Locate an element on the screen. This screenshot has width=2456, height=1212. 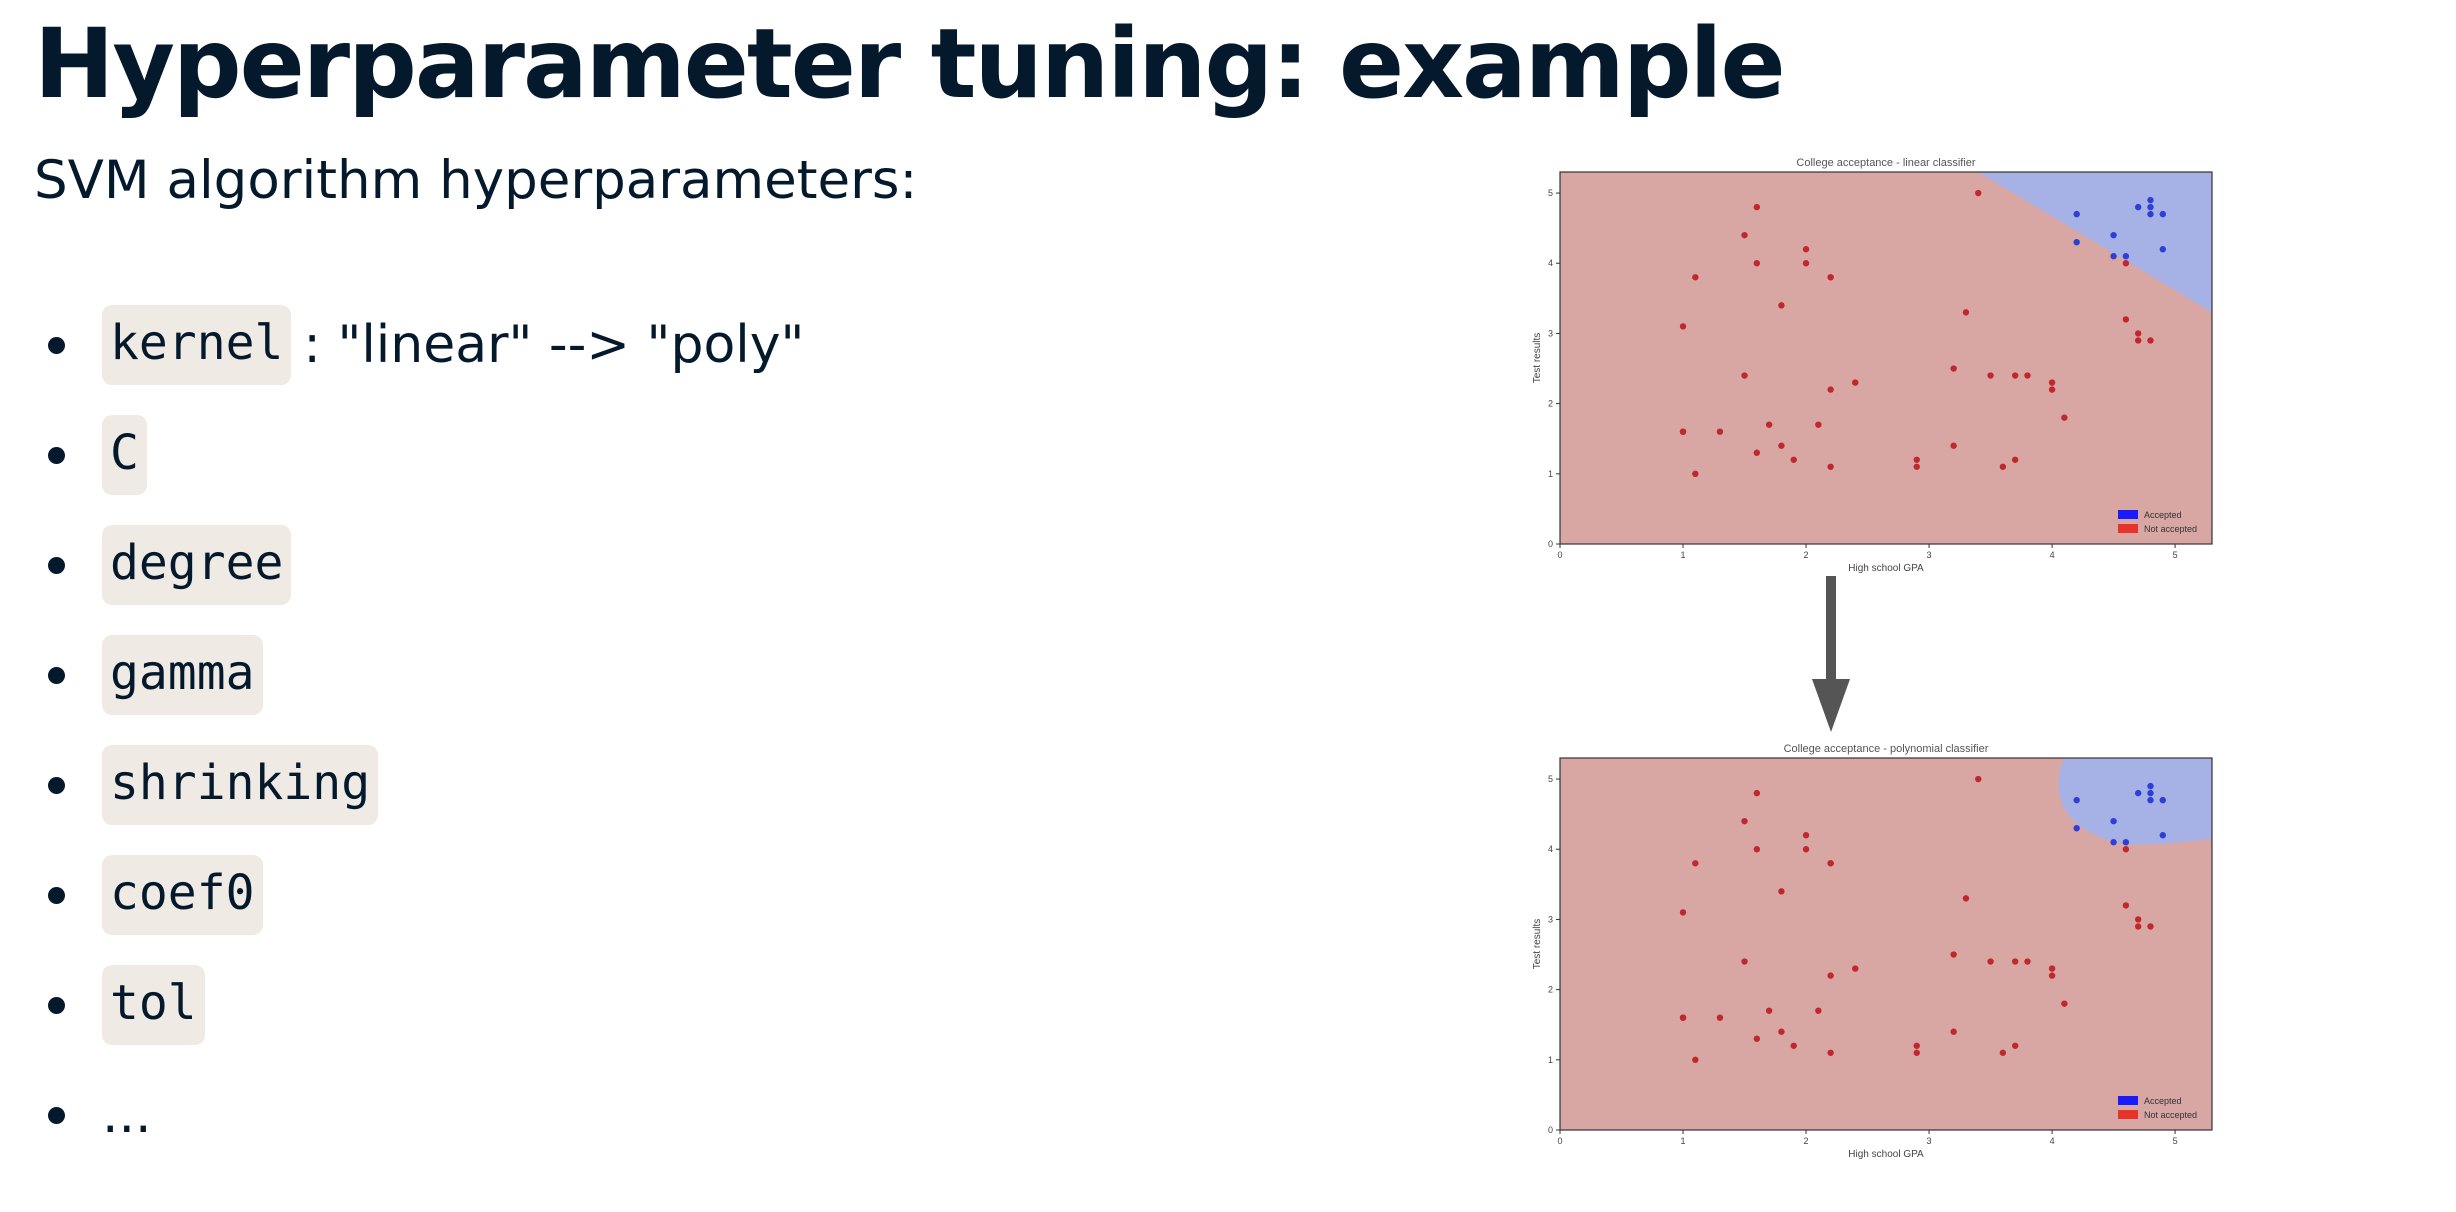
x-tick-label: 5 is located at coordinates (2175, 555).